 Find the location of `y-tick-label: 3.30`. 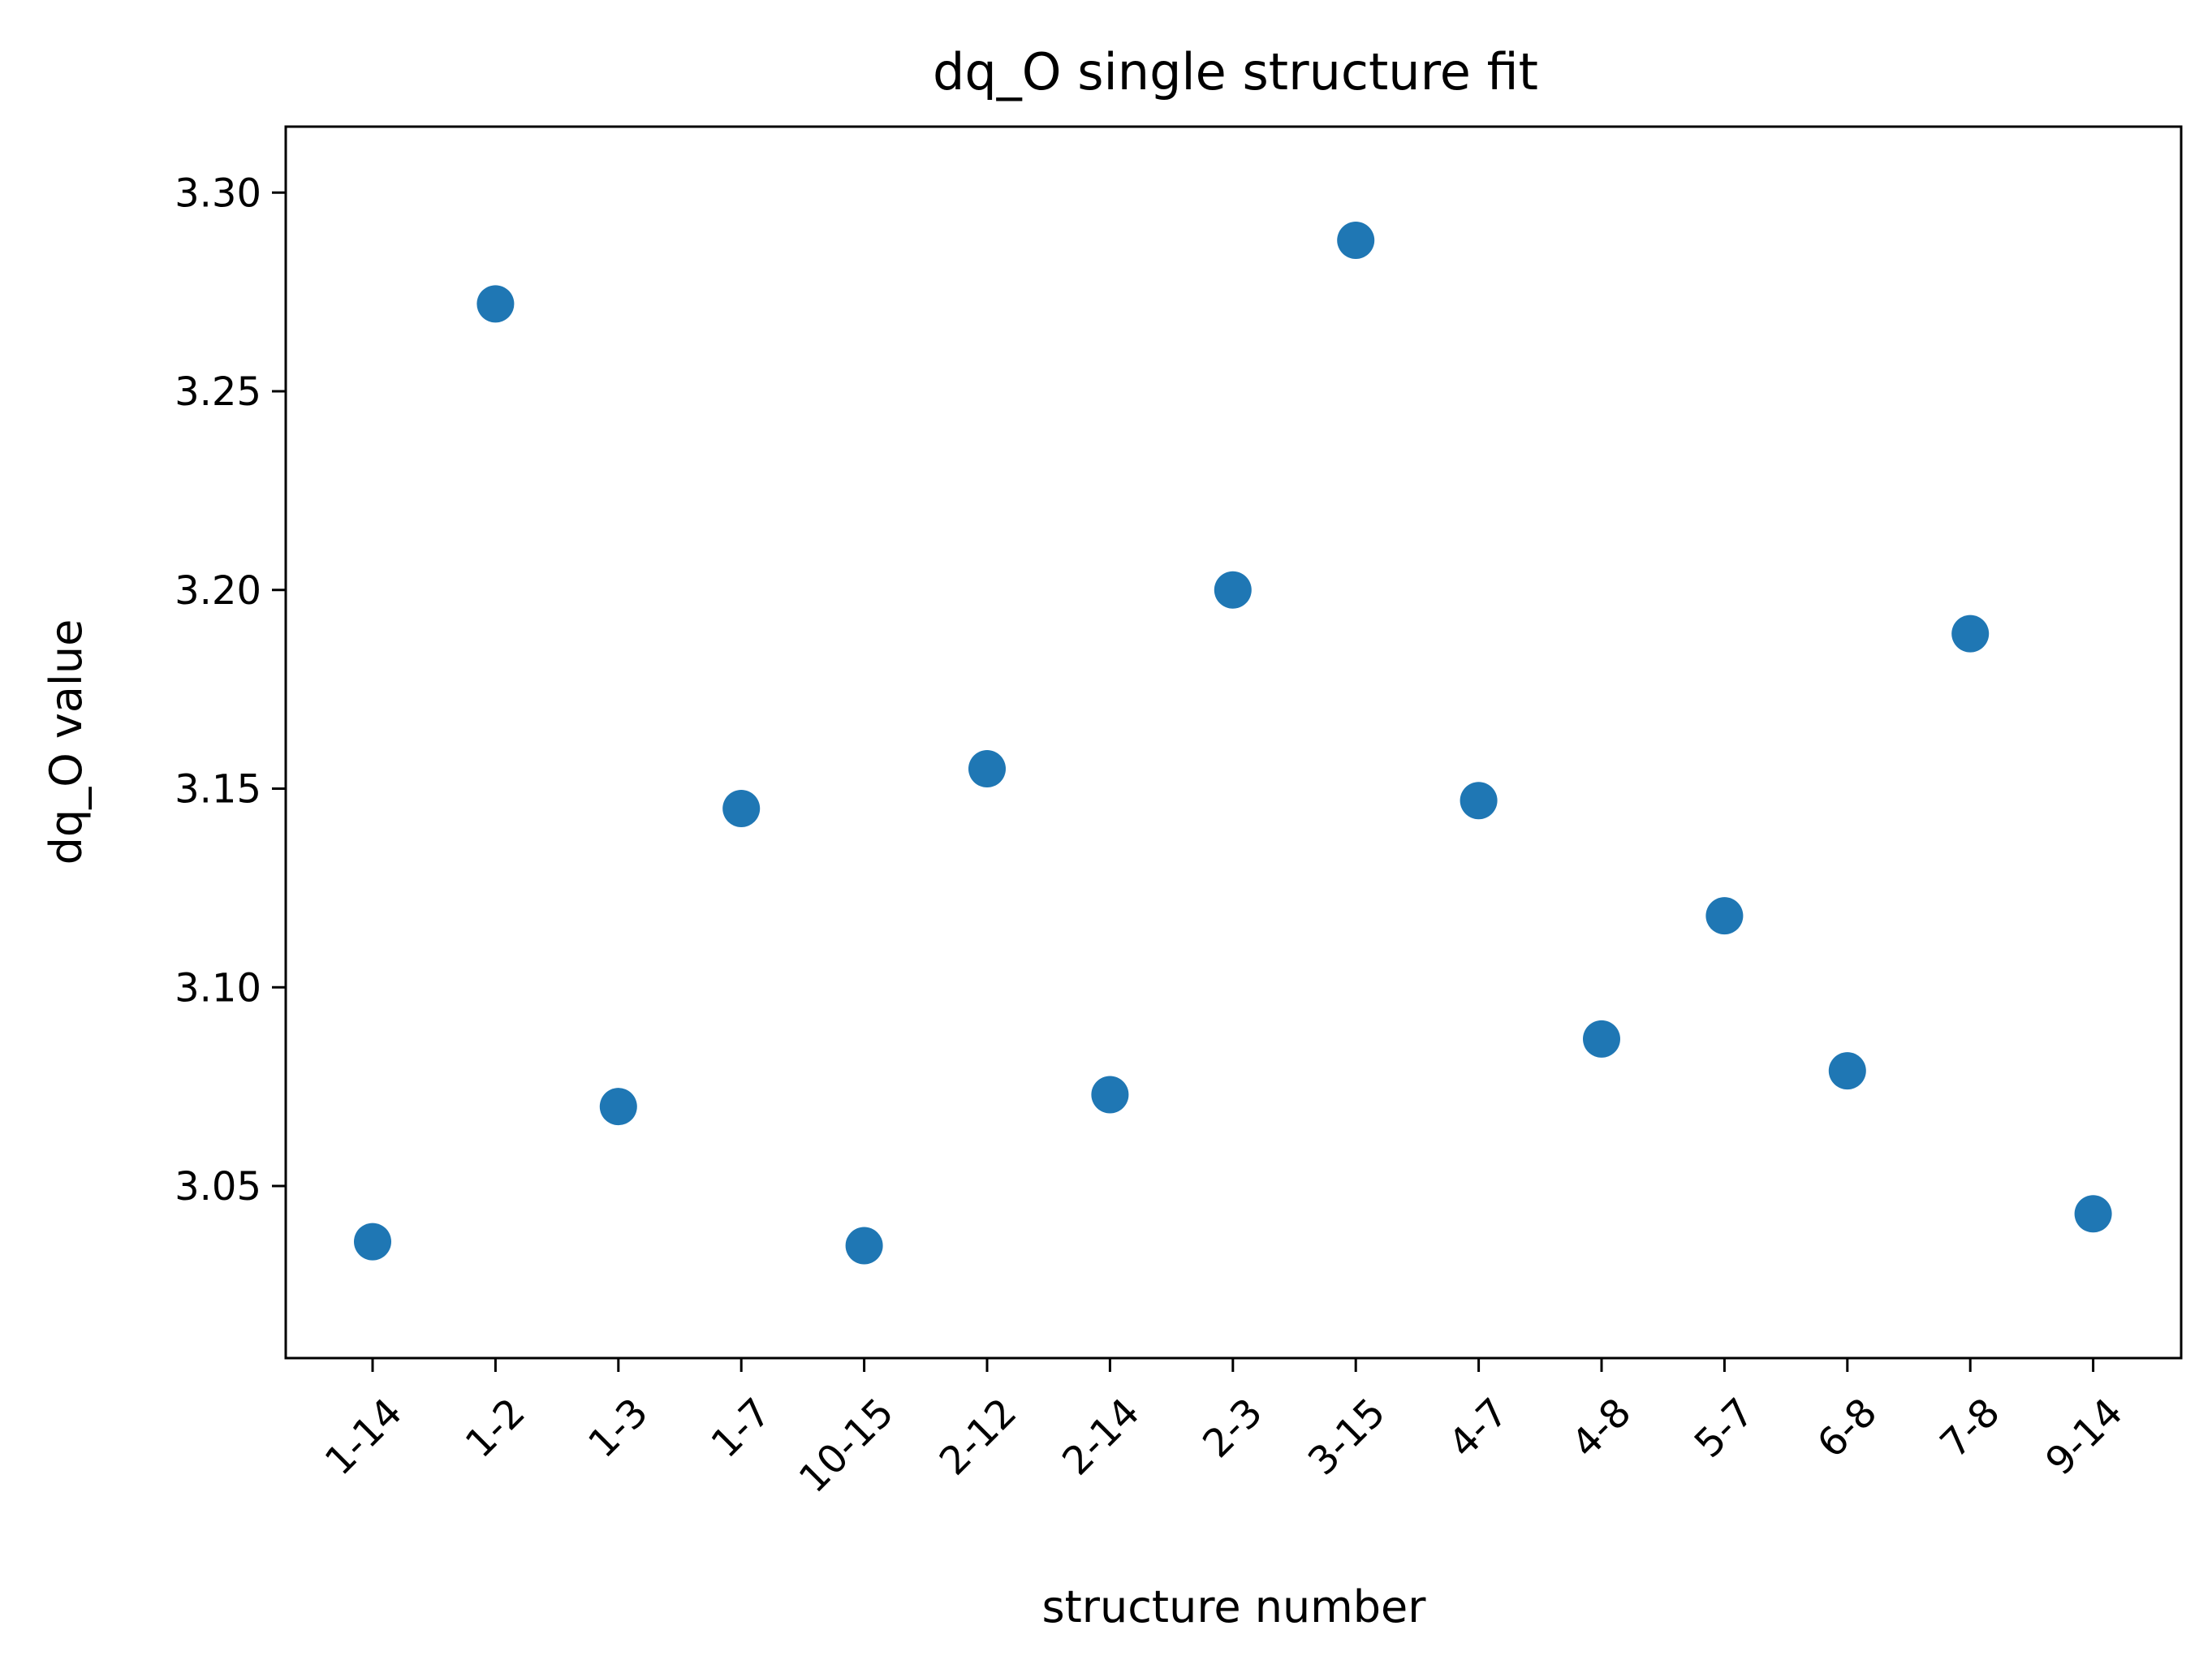

y-tick-label: 3.30 is located at coordinates (218, 193).